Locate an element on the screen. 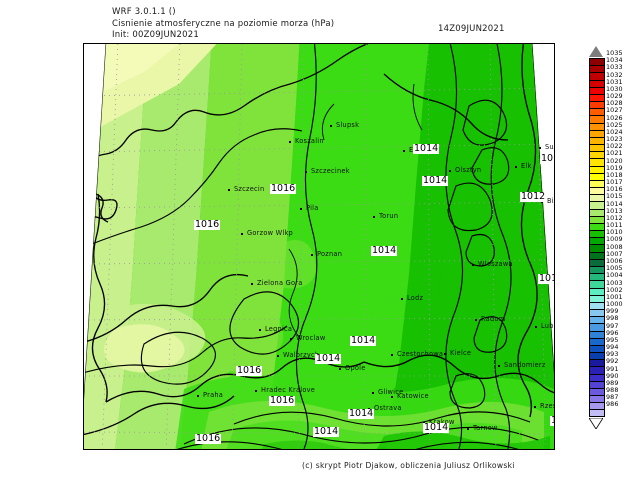  colorbar-tick-label: 1028 is located at coordinates (614, 103).